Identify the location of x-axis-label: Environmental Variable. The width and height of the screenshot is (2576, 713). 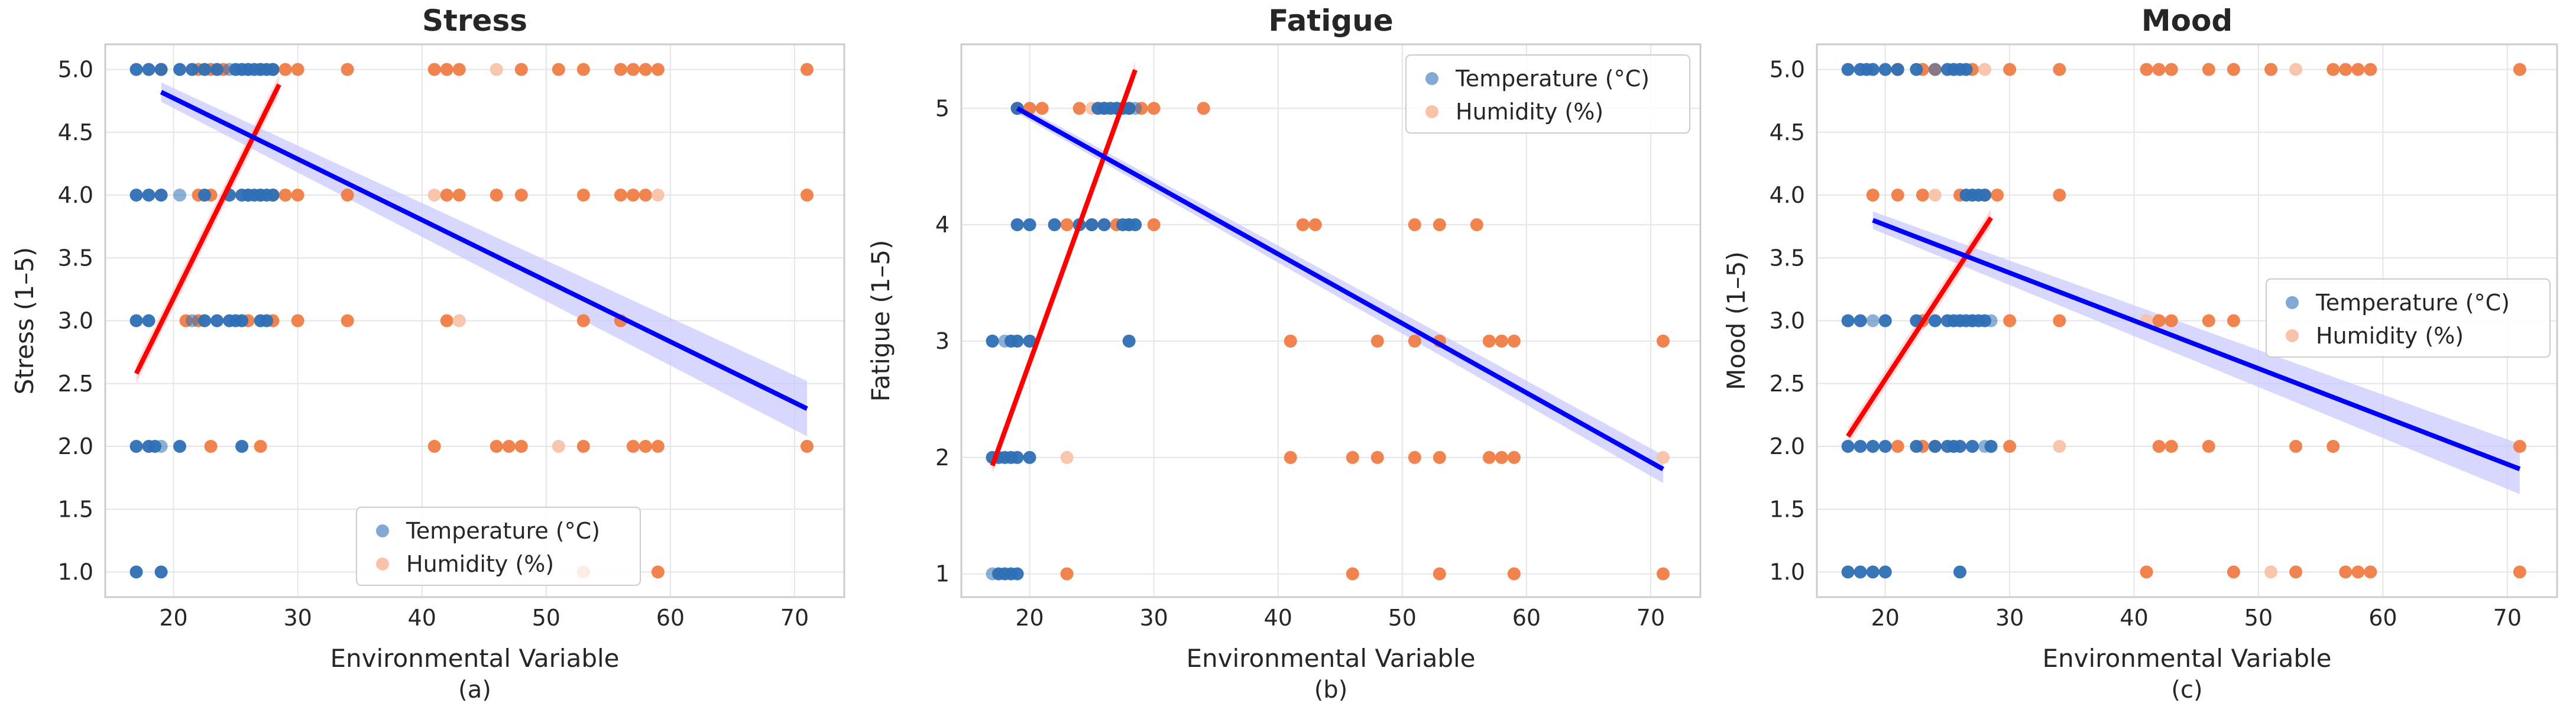
(475, 658).